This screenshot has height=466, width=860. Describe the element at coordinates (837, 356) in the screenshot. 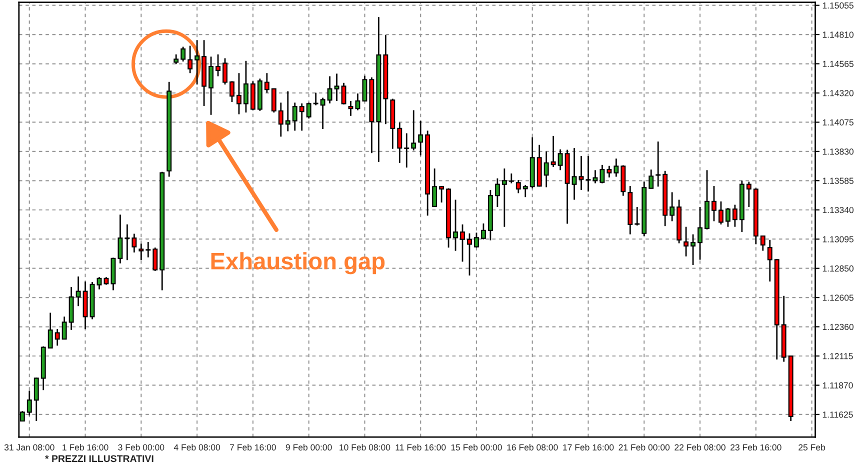

I see `y-tick-label: 1.12115` at that location.